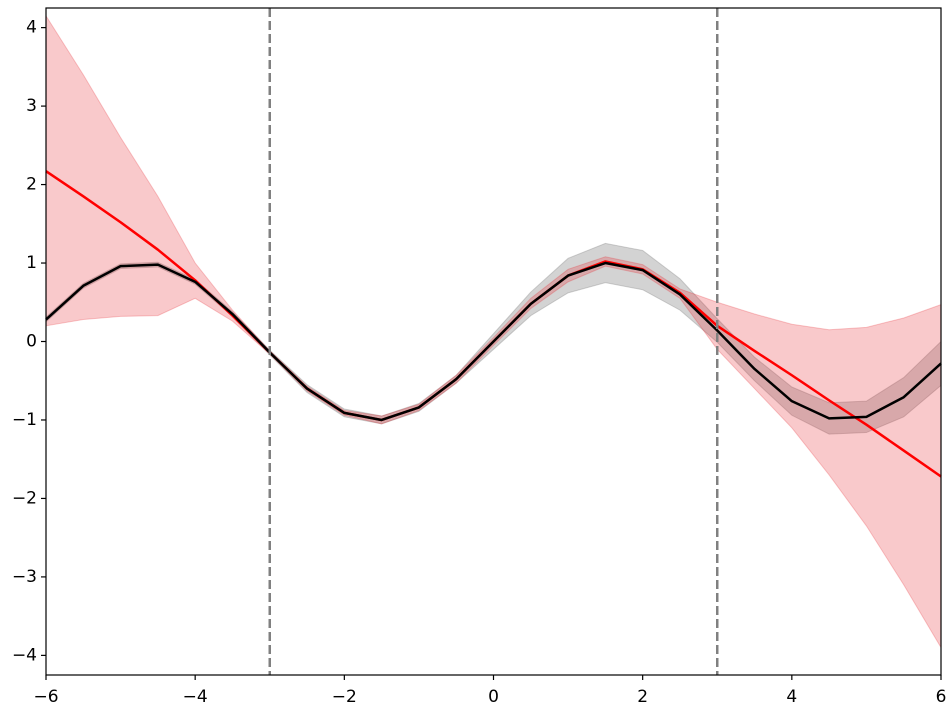 The image size is (951, 713). Describe the element at coordinates (195, 697) in the screenshot. I see `x-tick-label: −4` at that location.